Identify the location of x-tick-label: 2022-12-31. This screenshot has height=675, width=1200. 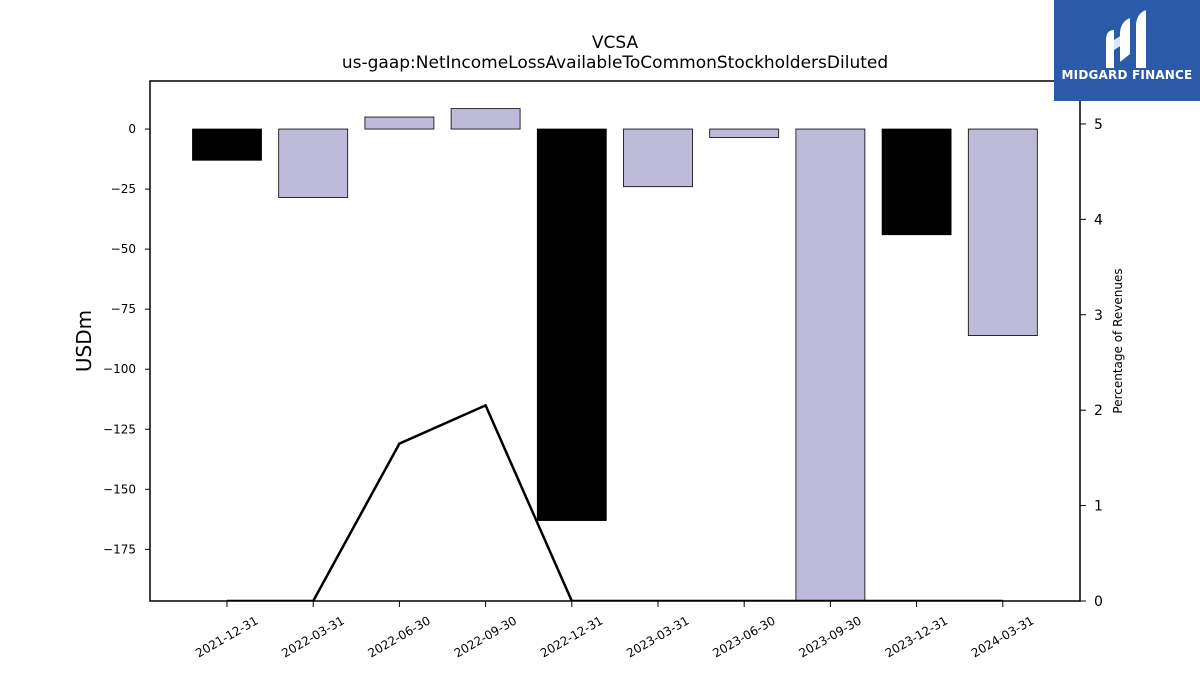
(571, 636).